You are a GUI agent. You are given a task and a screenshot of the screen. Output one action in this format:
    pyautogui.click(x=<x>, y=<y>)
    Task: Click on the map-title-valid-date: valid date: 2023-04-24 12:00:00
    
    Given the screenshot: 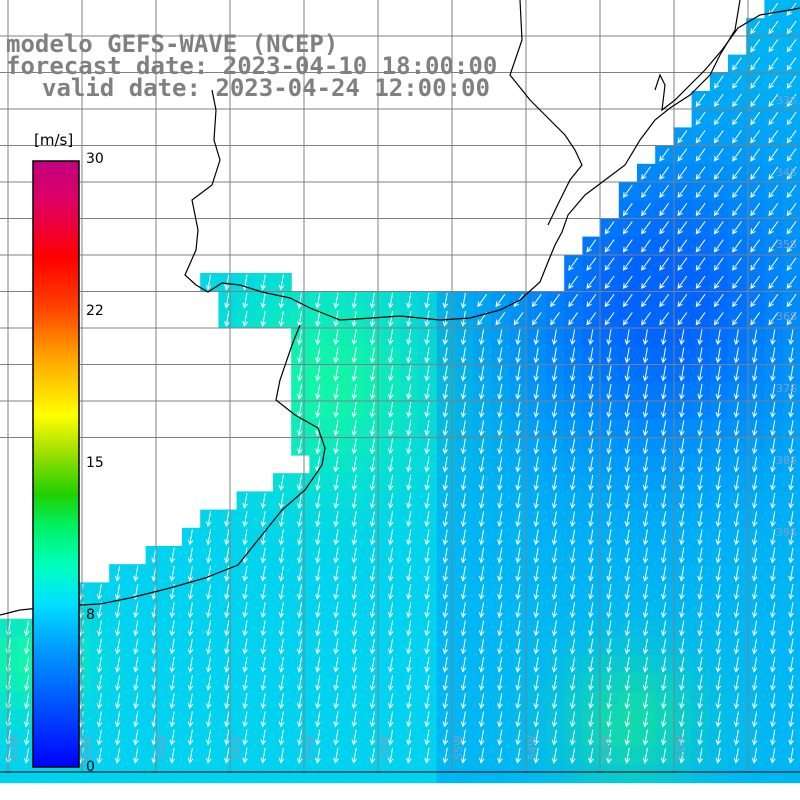 What is the action you would take?
    pyautogui.click(x=266, y=88)
    